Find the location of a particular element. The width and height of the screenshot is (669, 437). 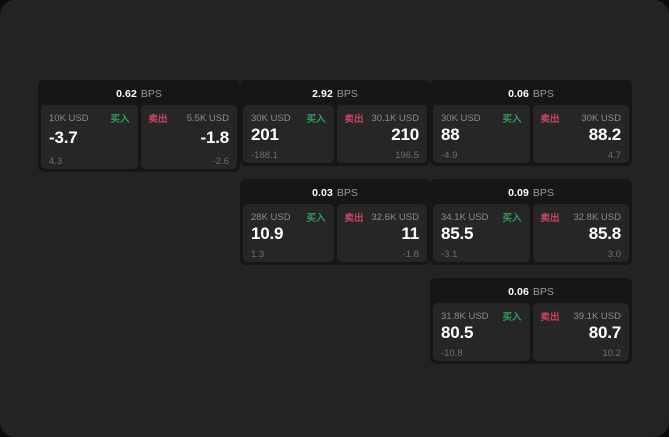

card-body: 28K USD 买入 10.9 1.3 卖出 32.6K USD 11 -1.8 is located at coordinates (335, 233).